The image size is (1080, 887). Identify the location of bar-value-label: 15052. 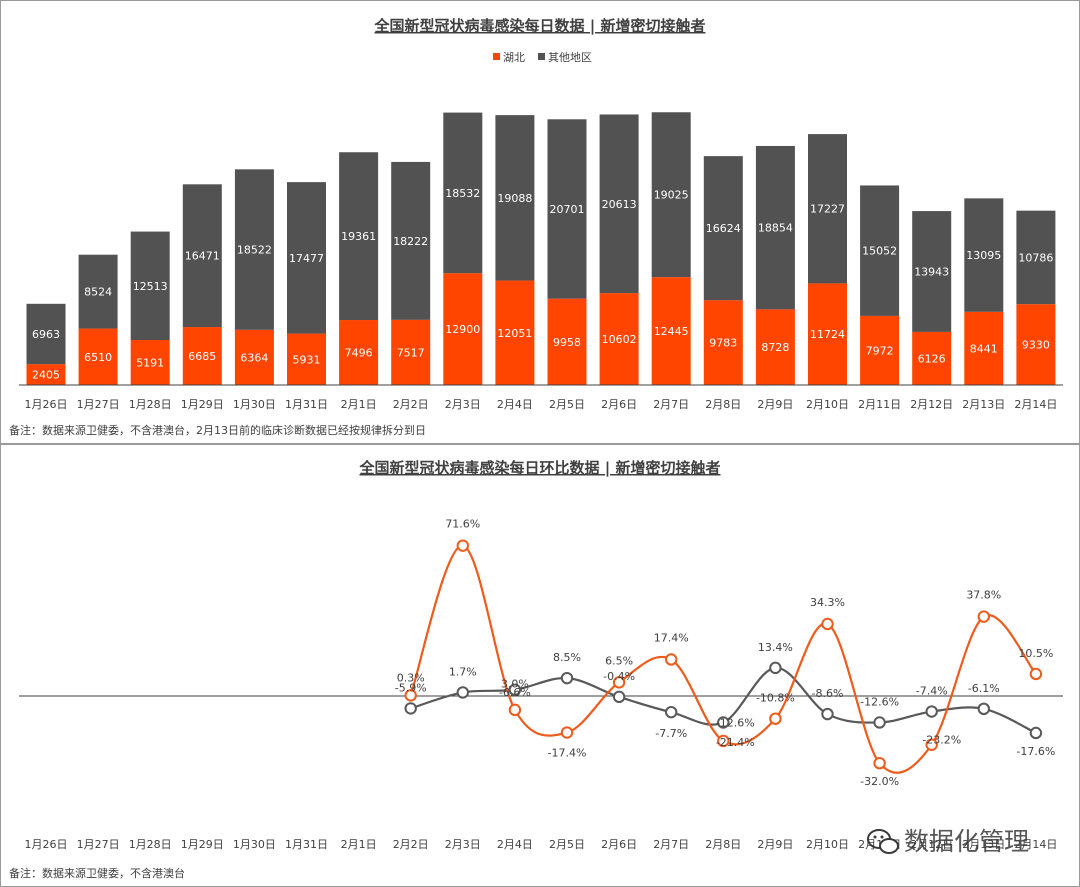
(879, 251).